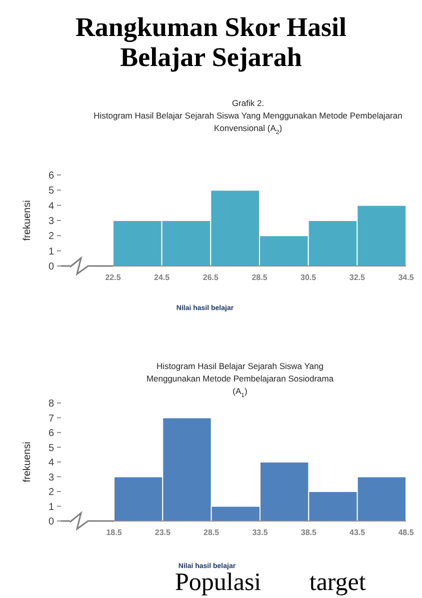 The width and height of the screenshot is (422, 598). Describe the element at coordinates (406, 277) in the screenshot. I see `x-tick-label: 34.5` at that location.